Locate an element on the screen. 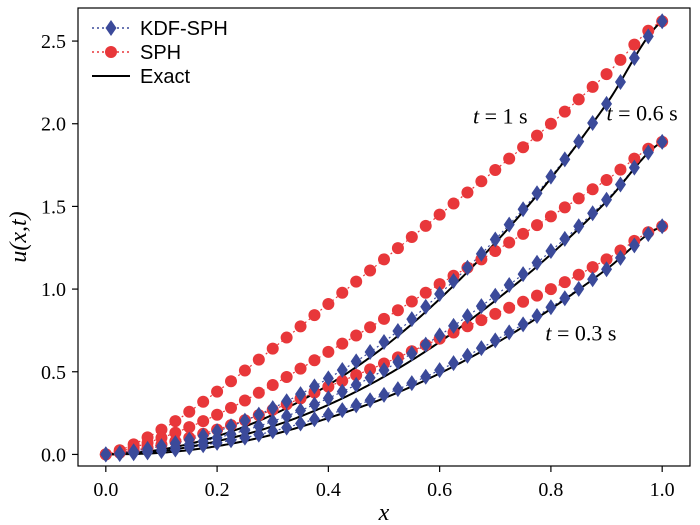  x-tick-label: 0.4 is located at coordinates (328, 490).